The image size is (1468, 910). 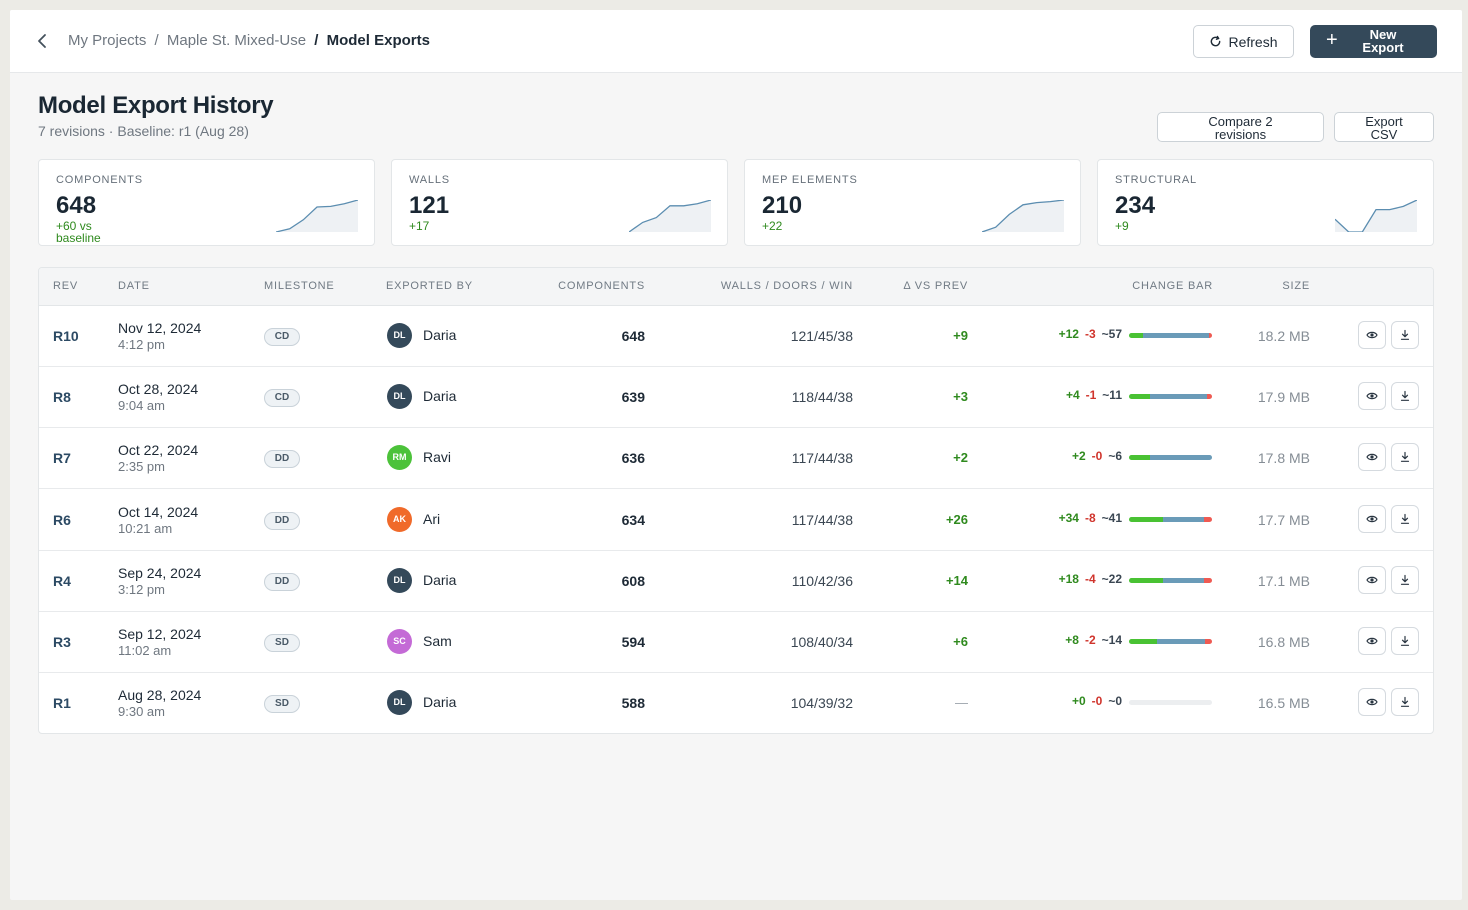 I want to click on change-counts: +18 -4 ~22, so click(x=1090, y=579).